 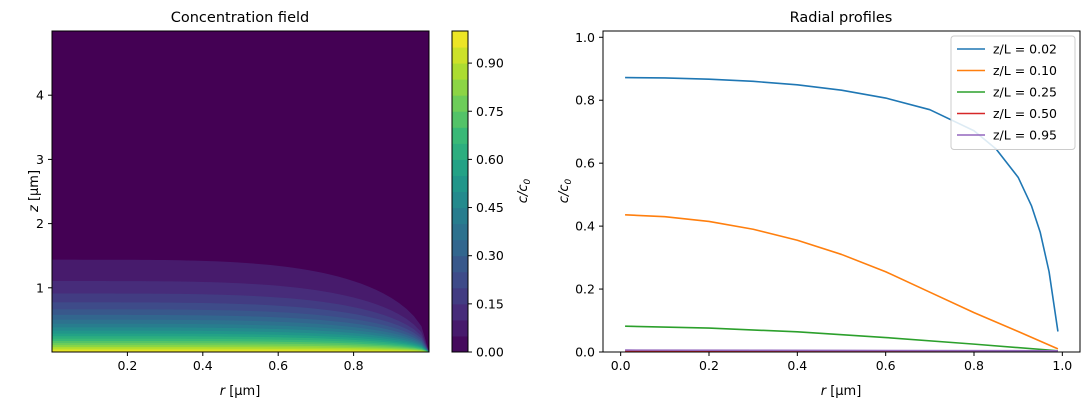 I want to click on x-tick-label: 0.0, so click(x=621, y=365).